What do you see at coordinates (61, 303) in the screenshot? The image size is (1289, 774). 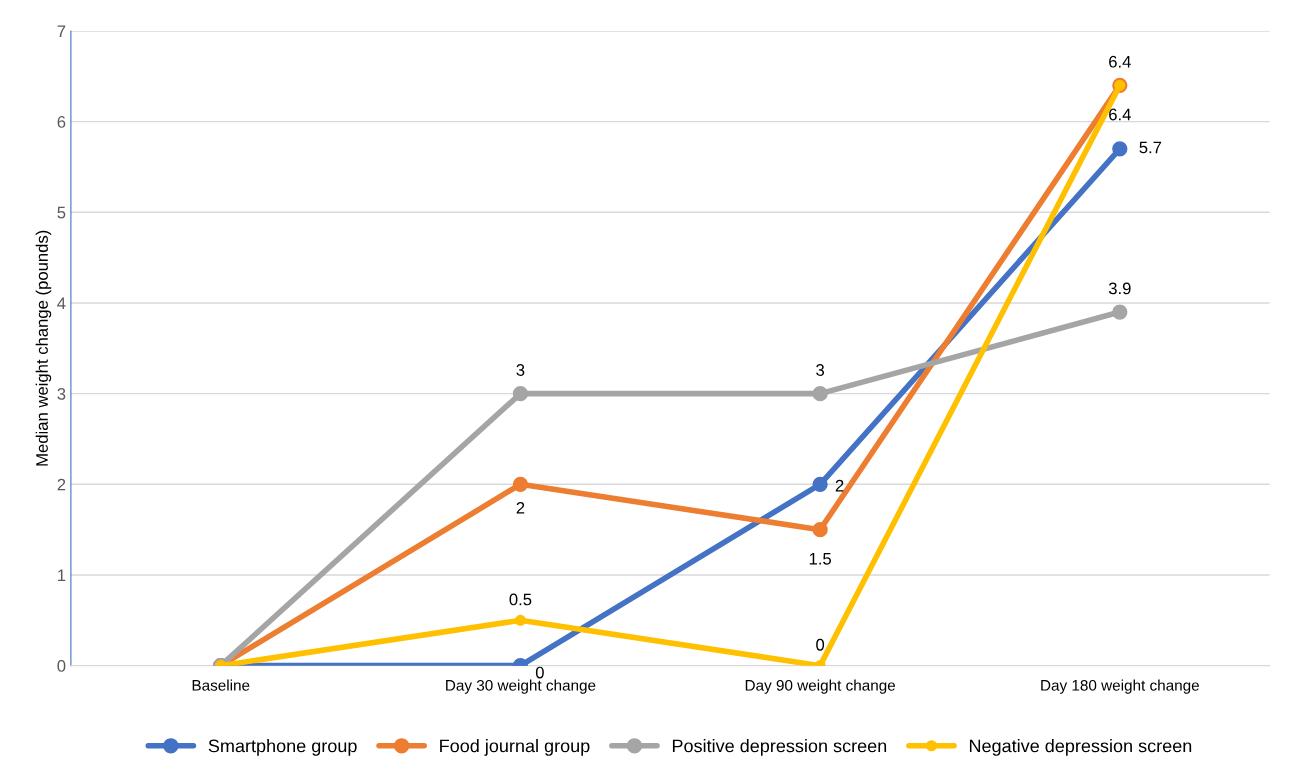 I see `y-tick-label: 4` at bounding box center [61, 303].